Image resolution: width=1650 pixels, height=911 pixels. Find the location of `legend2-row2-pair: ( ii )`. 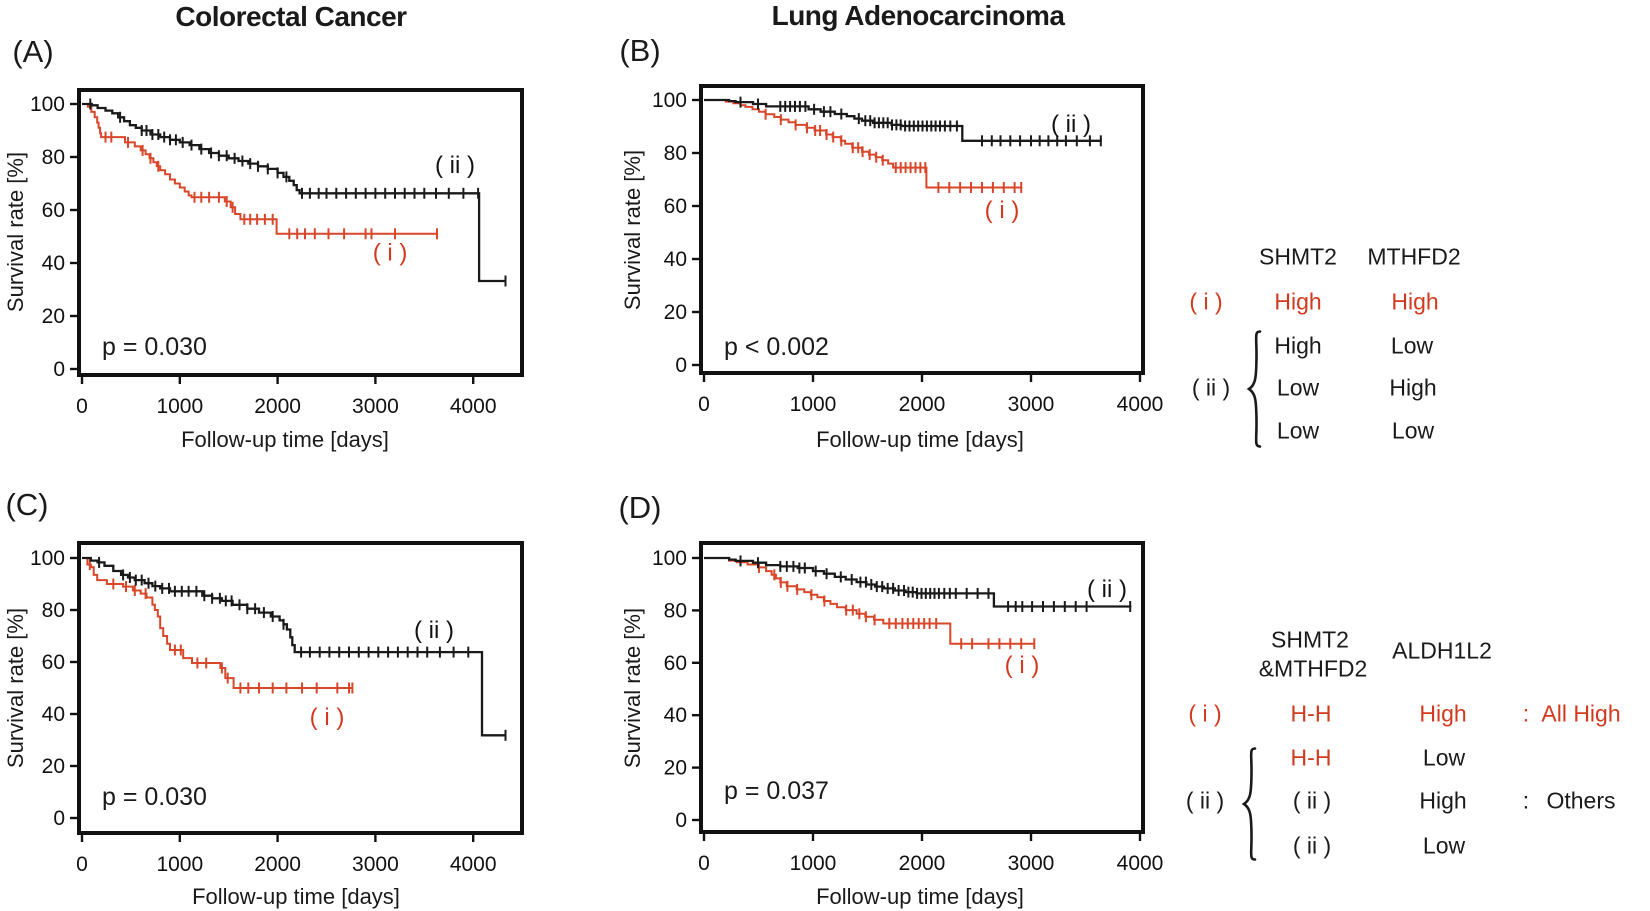

legend2-row2-pair: ( ii ) is located at coordinates (1312, 800).